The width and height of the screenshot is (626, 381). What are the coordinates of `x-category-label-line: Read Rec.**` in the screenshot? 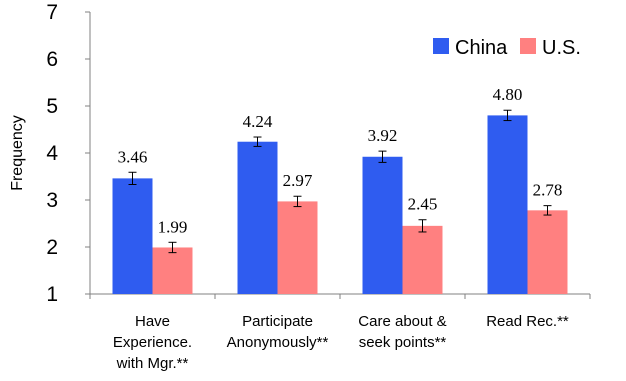 It's located at (527, 321).